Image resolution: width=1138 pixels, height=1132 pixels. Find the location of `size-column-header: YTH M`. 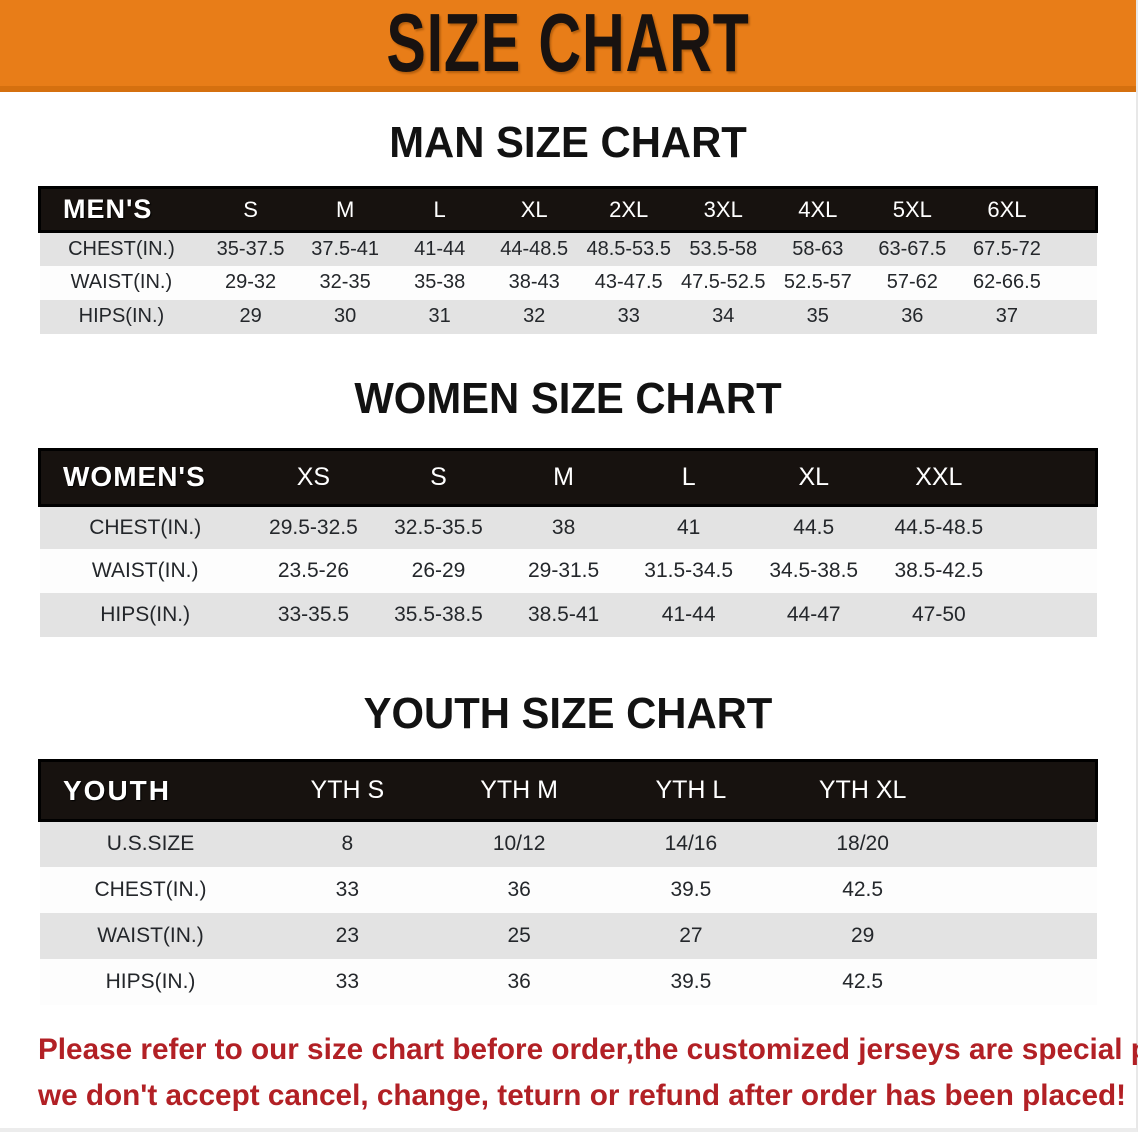

size-column-header: YTH M is located at coordinates (519, 790).